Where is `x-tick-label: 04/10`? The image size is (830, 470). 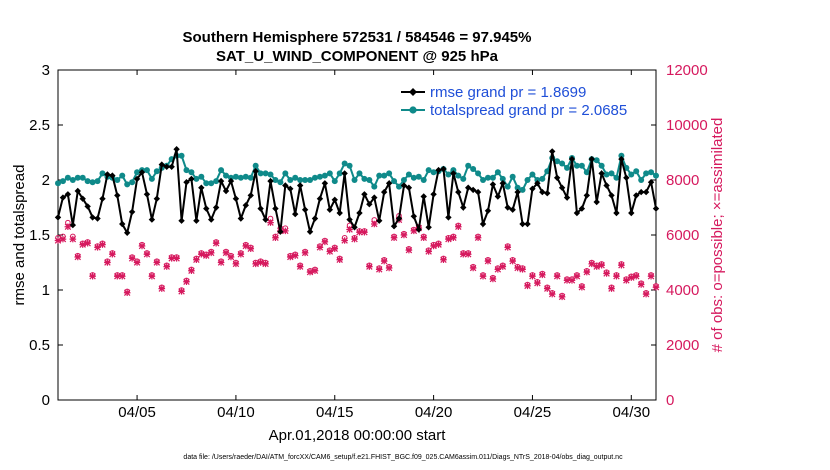 x-tick-label: 04/10 is located at coordinates (236, 412).